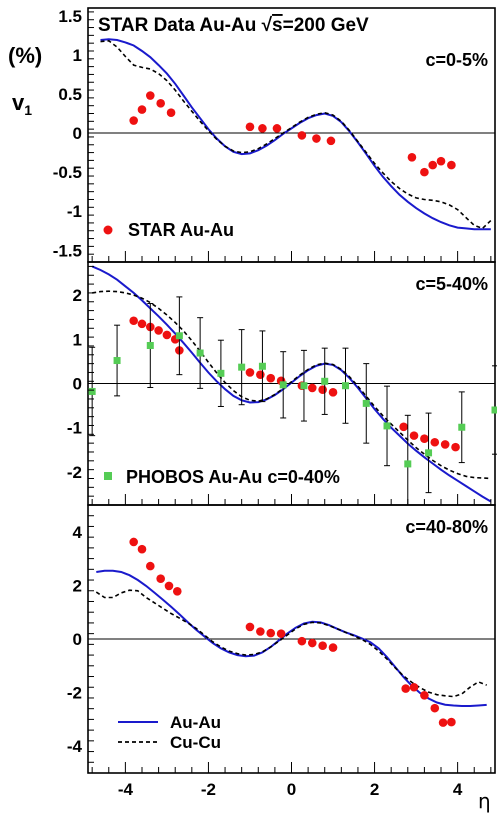  What do you see at coordinates (74, 472) in the screenshot?
I see `y-tick-label: -2` at bounding box center [74, 472].